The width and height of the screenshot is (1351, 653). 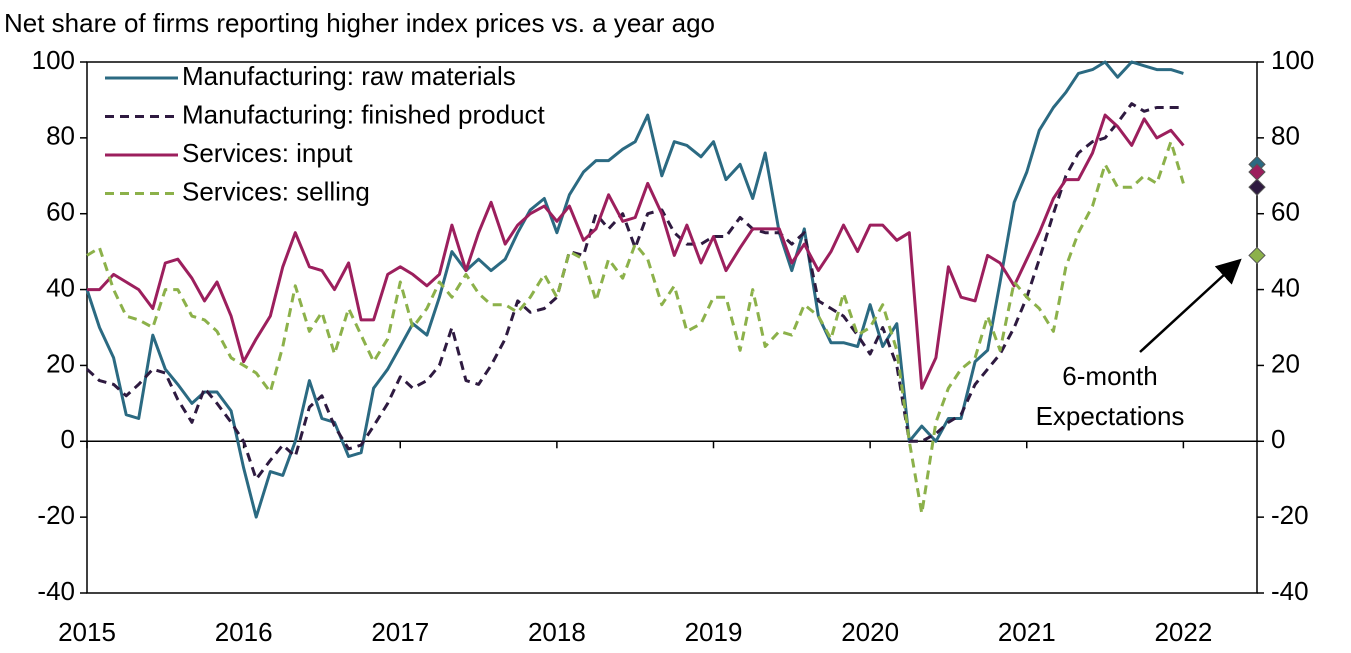 I want to click on y-tick-label: 40, so click(x=60, y=287).